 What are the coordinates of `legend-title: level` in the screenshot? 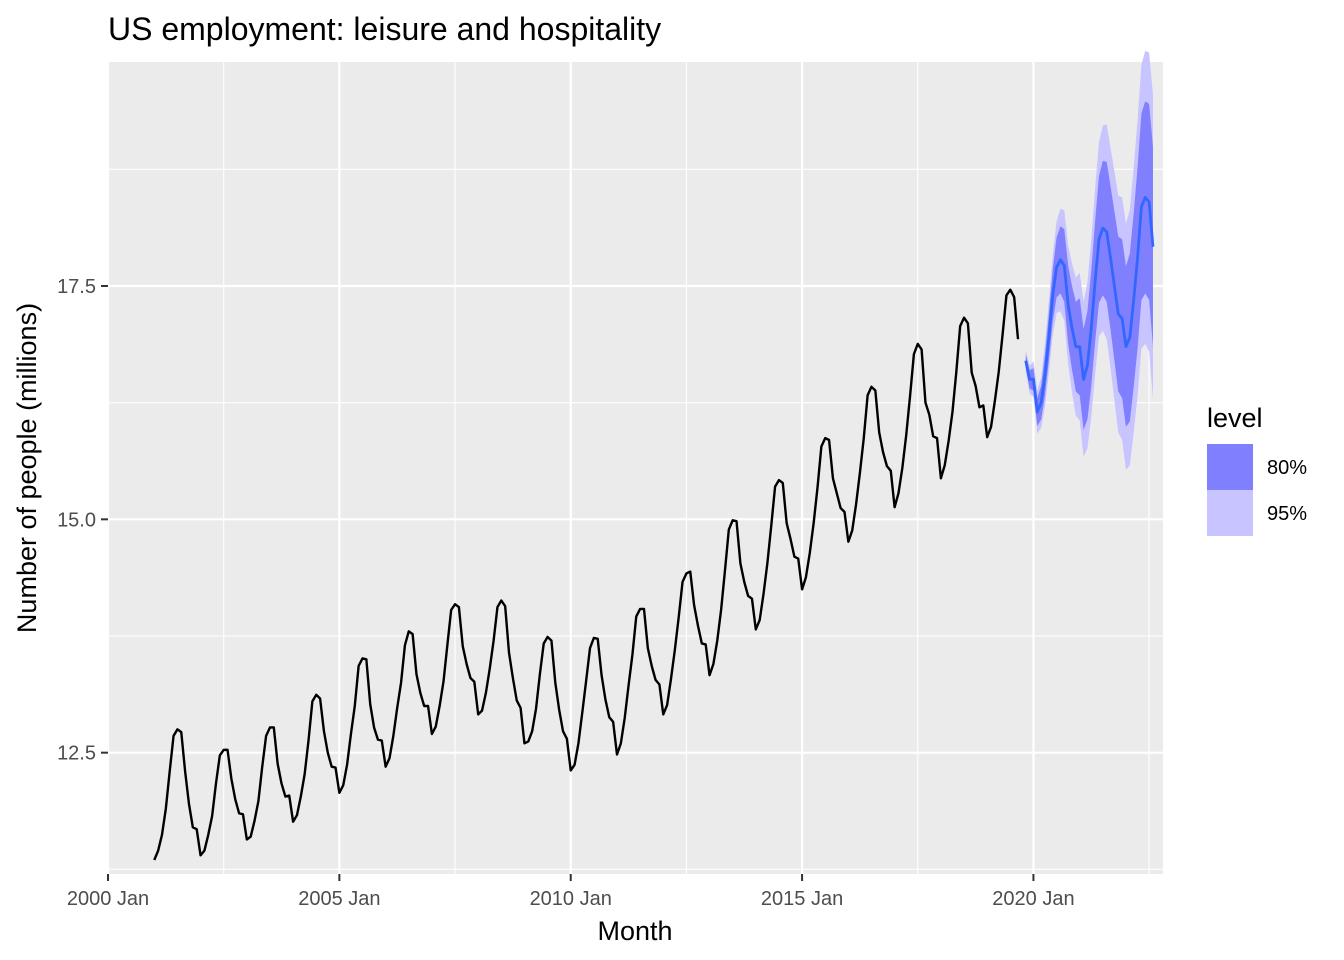 It's located at (1235, 418).